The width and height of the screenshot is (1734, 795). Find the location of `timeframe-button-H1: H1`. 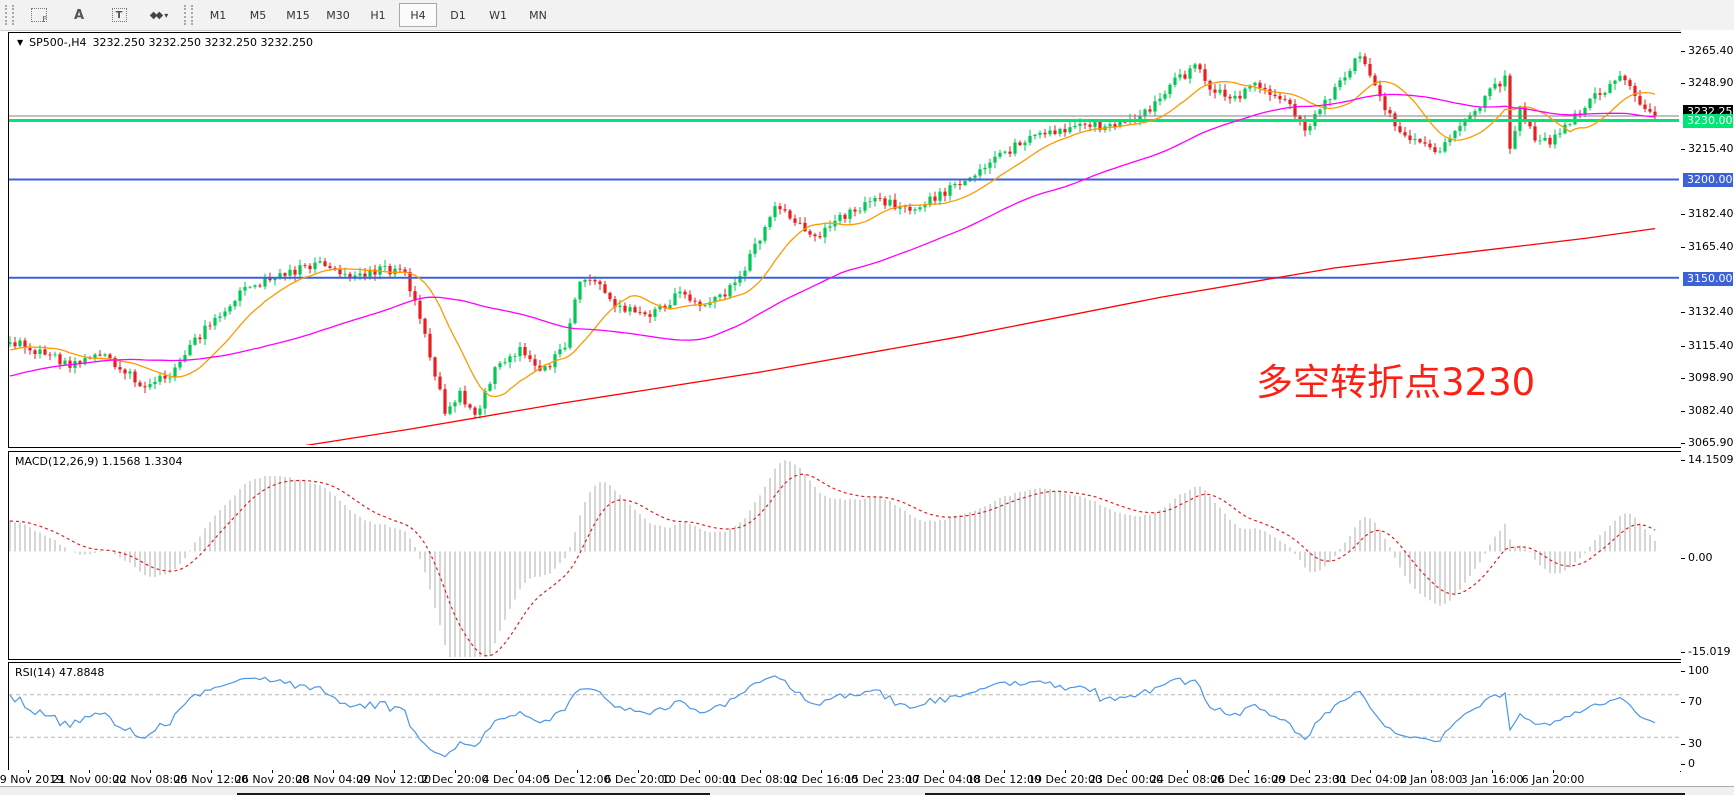

timeframe-button-H1: H1 is located at coordinates (378, 15).